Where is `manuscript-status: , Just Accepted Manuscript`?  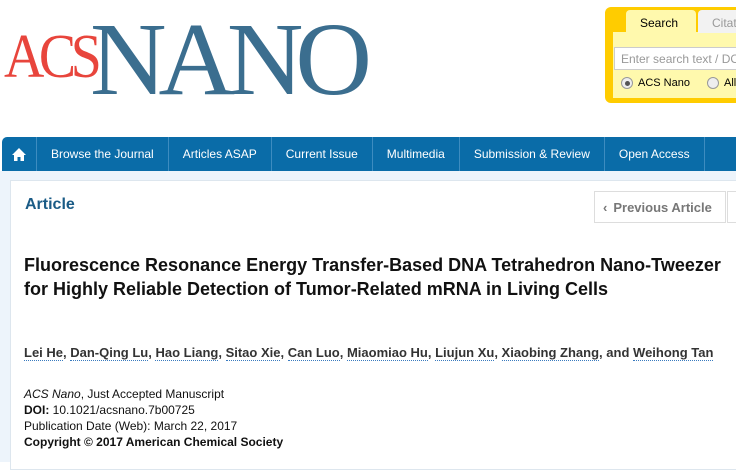 manuscript-status: , Just Accepted Manuscript is located at coordinates (152, 394).